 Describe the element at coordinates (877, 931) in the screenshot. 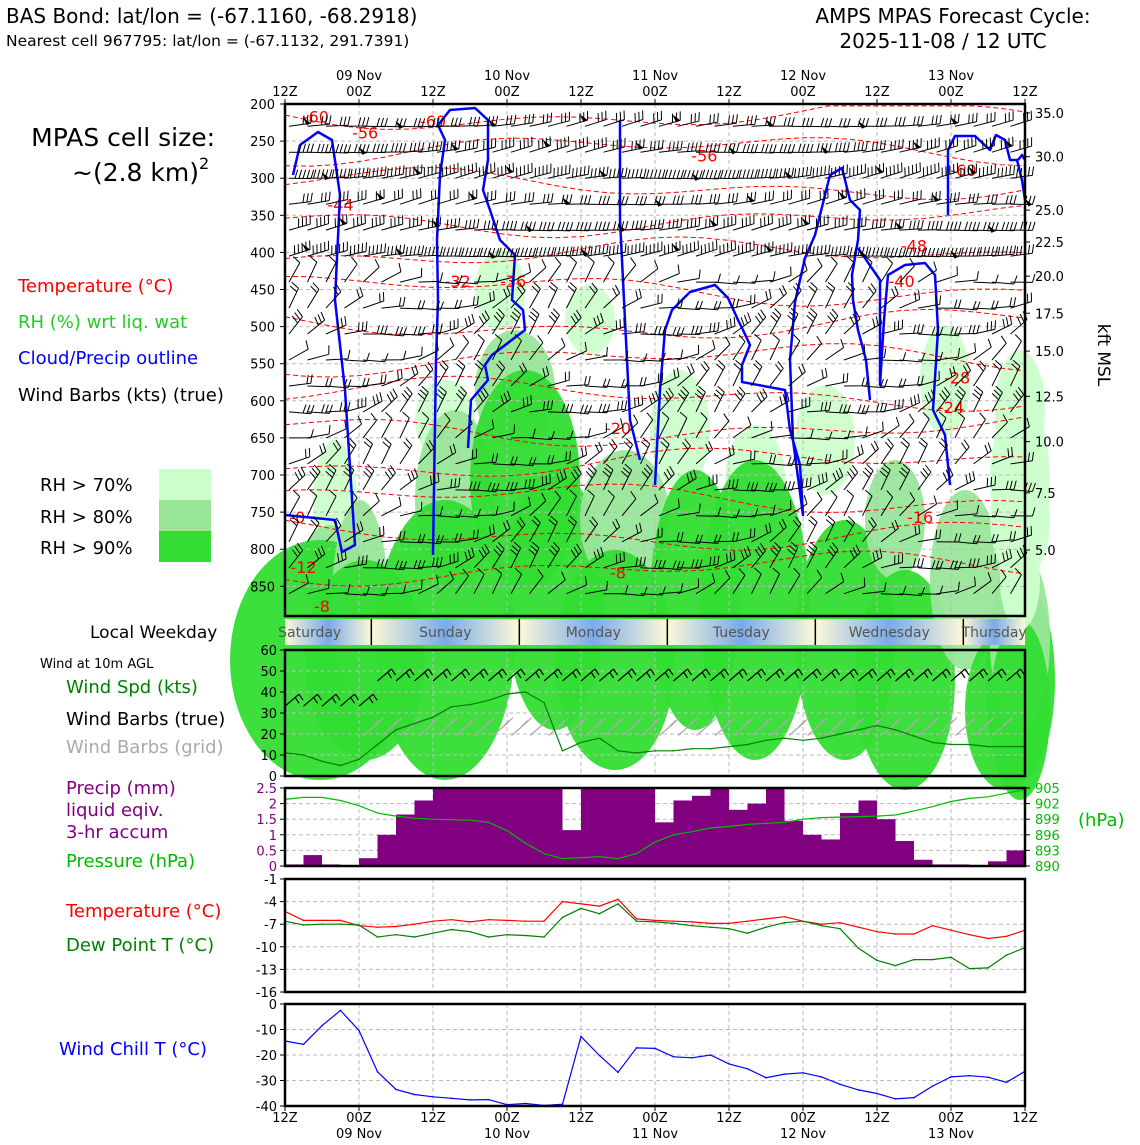

I see `temperature-line-point` at that location.